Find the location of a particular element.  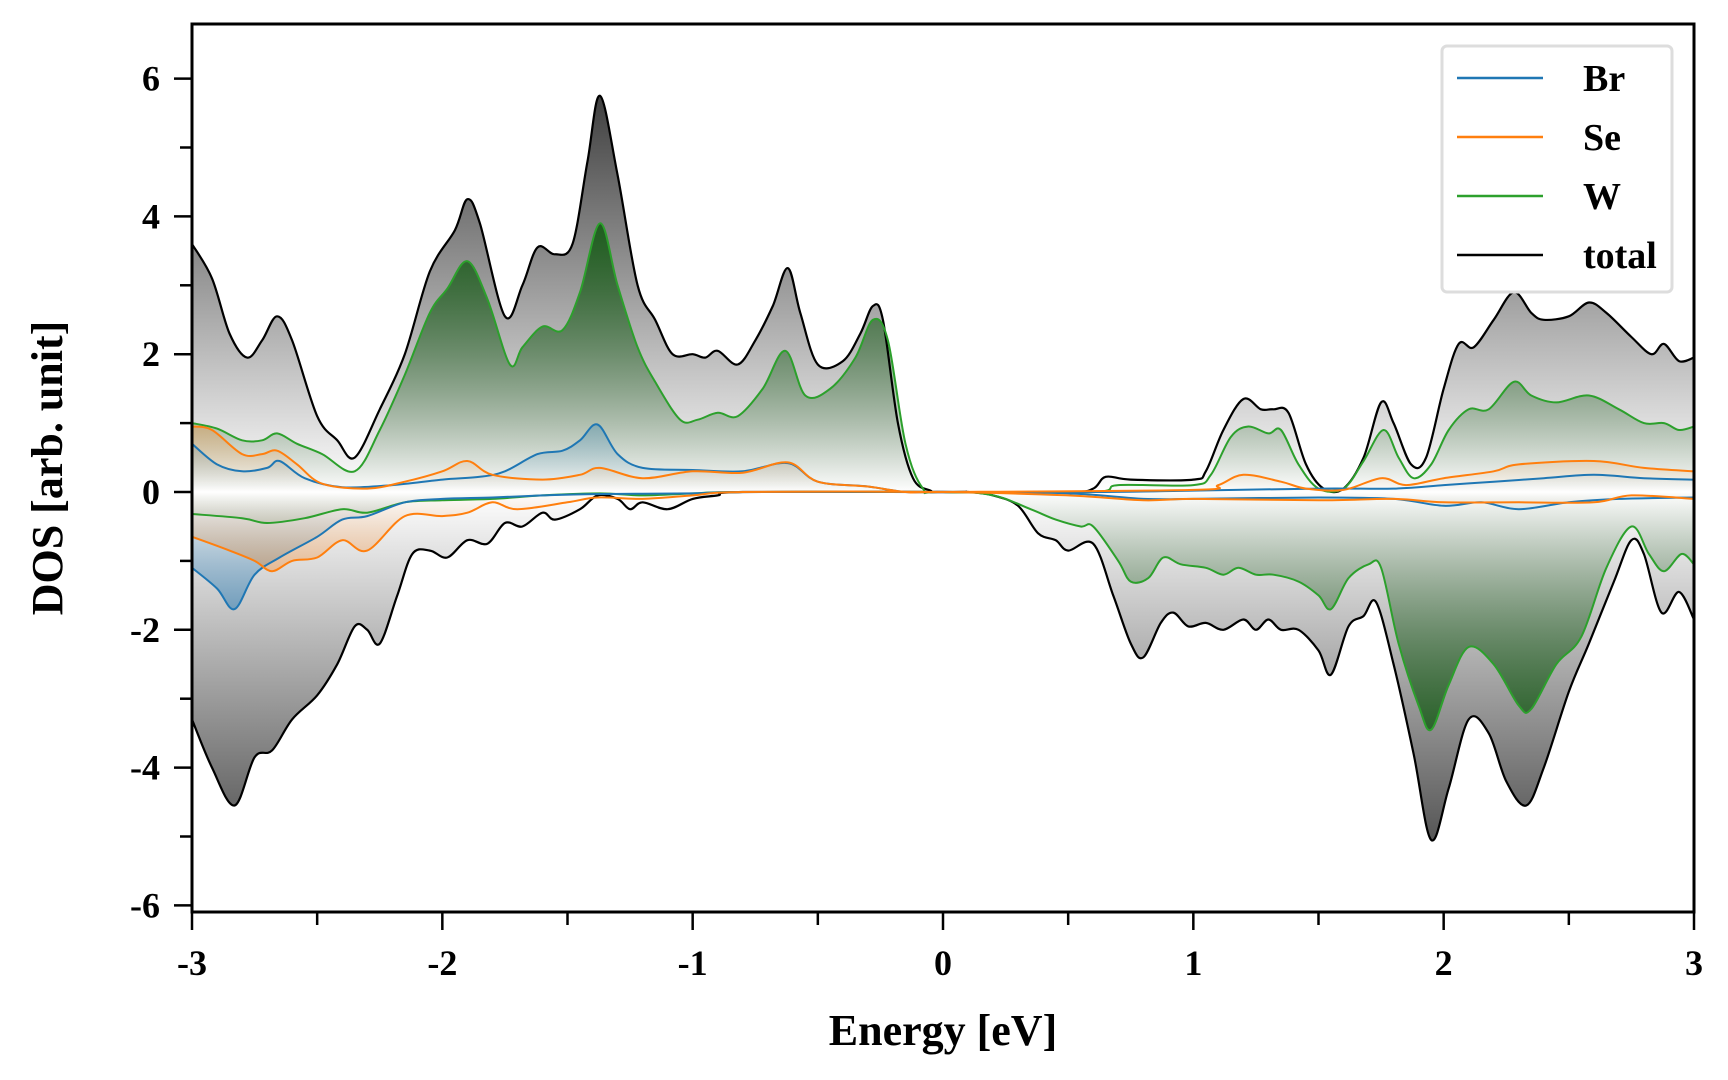

se-down-line is located at coordinates (943, 531).